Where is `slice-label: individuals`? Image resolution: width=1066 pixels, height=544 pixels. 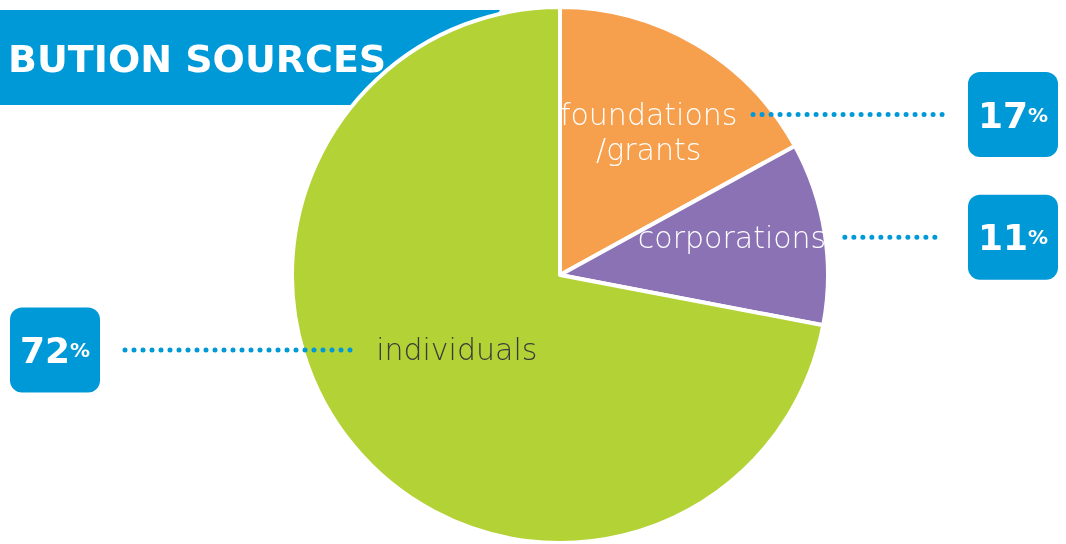 slice-label: individuals is located at coordinates (457, 350).